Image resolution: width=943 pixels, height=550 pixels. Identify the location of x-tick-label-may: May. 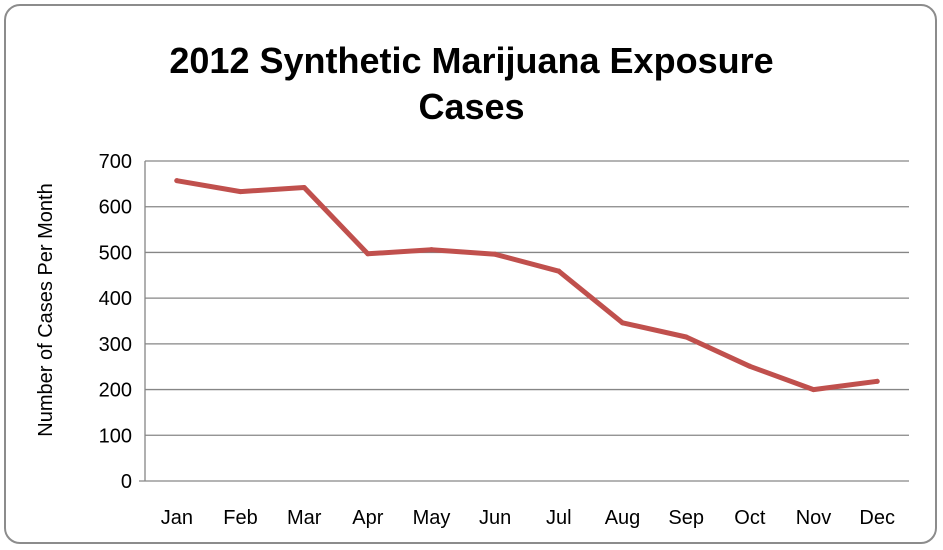
(432, 518).